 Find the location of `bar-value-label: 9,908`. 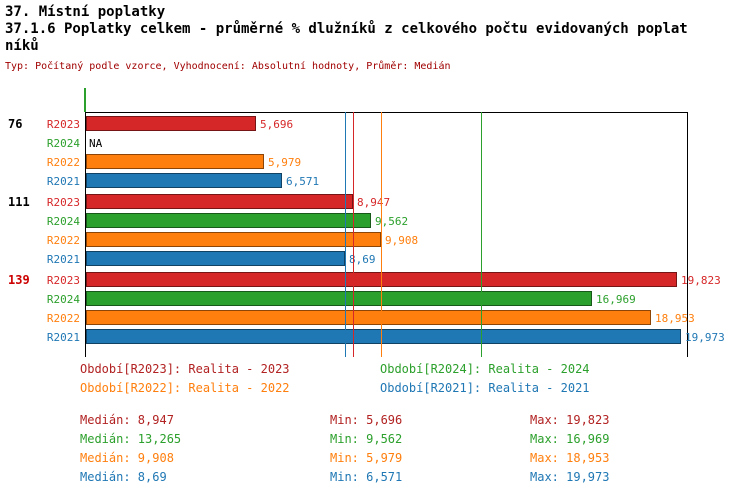

bar-value-label: 9,908 is located at coordinates (402, 240).